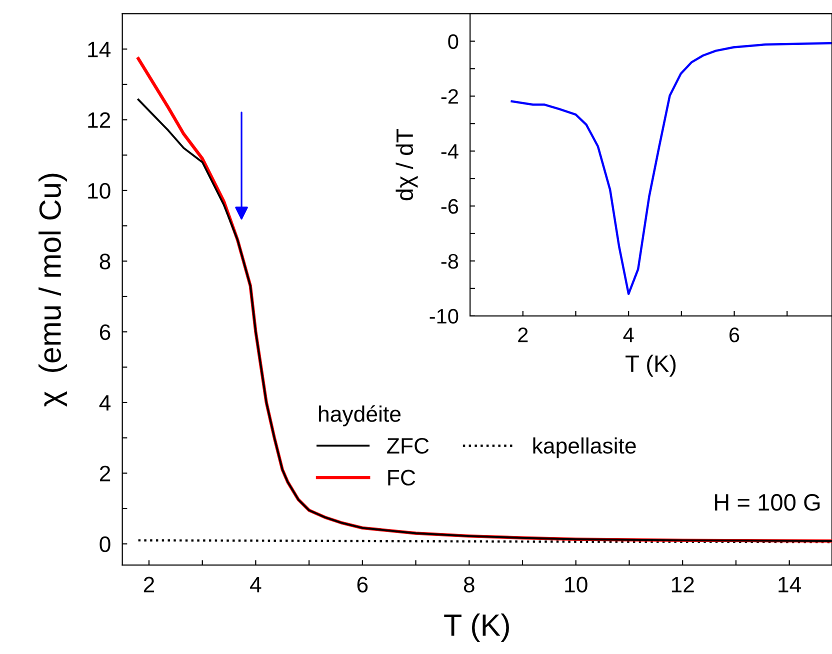 The width and height of the screenshot is (832, 654). What do you see at coordinates (683, 584) in the screenshot?
I see `x-tick-label: 12` at bounding box center [683, 584].